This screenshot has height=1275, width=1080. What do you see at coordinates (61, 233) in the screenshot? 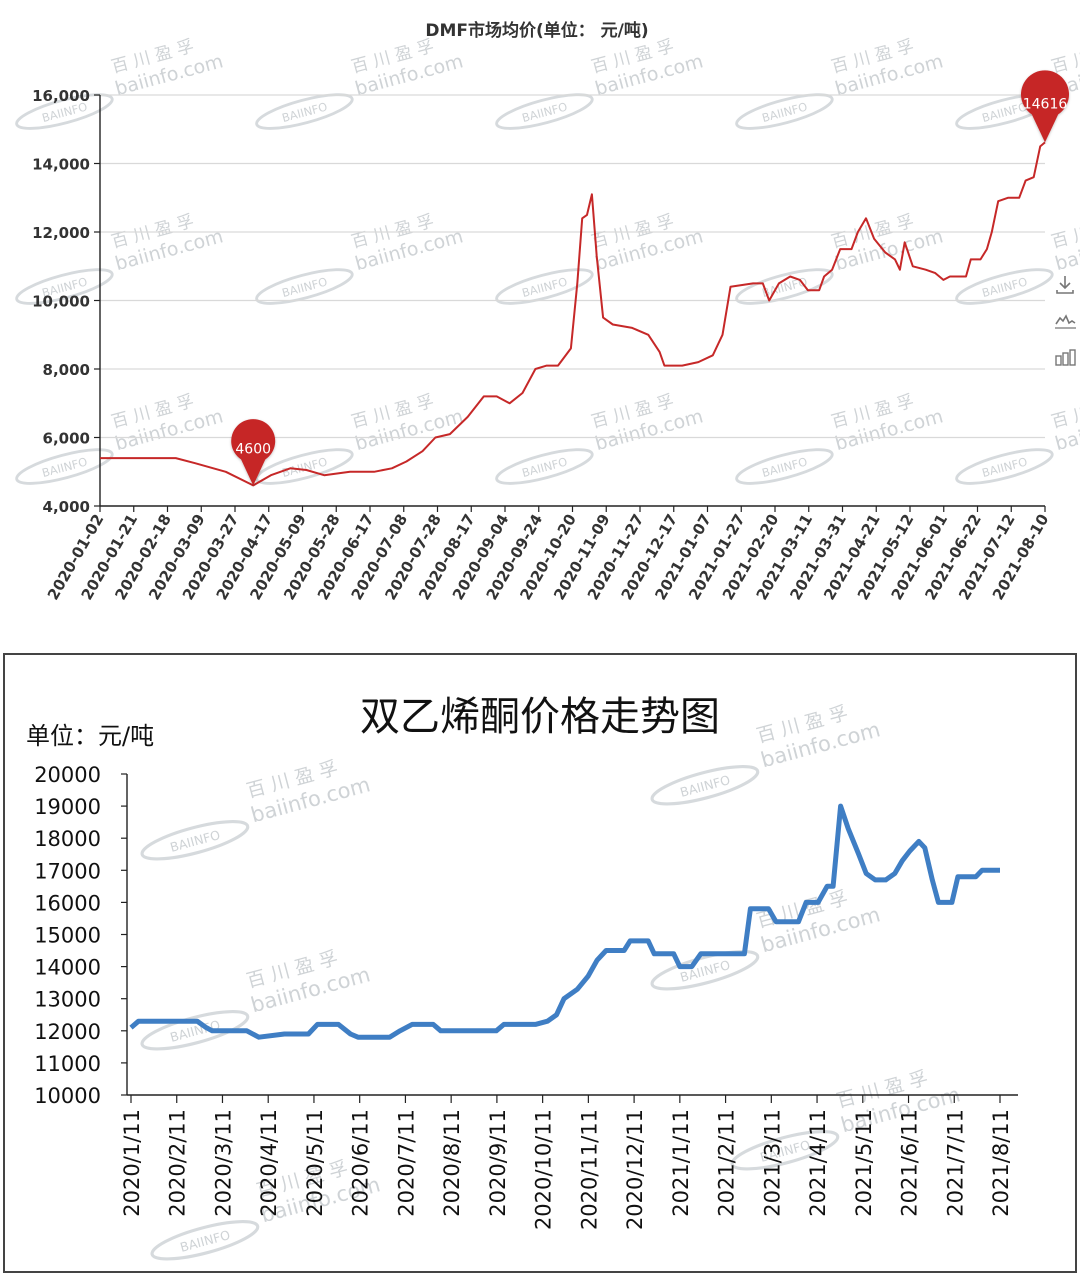
I see `y-tick-label: 12,000` at bounding box center [61, 233].